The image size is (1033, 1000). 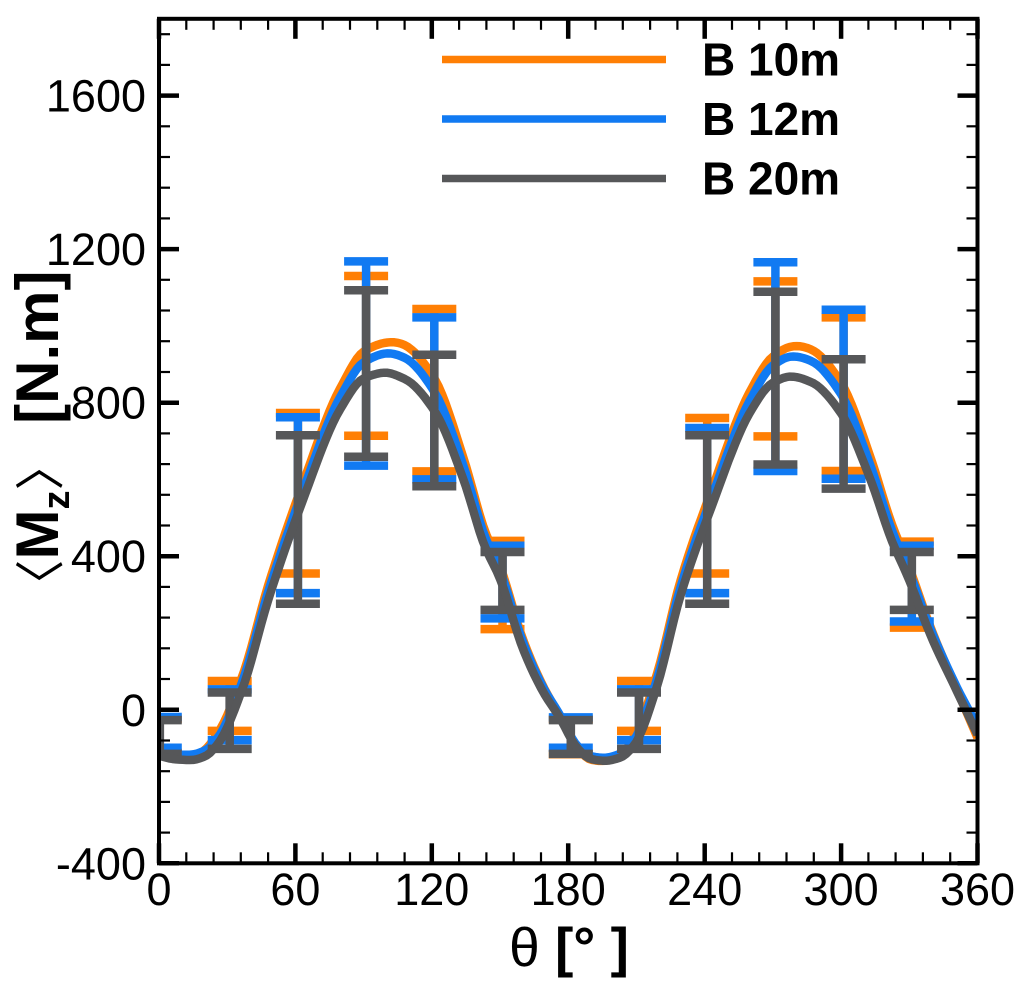 I want to click on svg-text: 60, so click(x=295, y=889).